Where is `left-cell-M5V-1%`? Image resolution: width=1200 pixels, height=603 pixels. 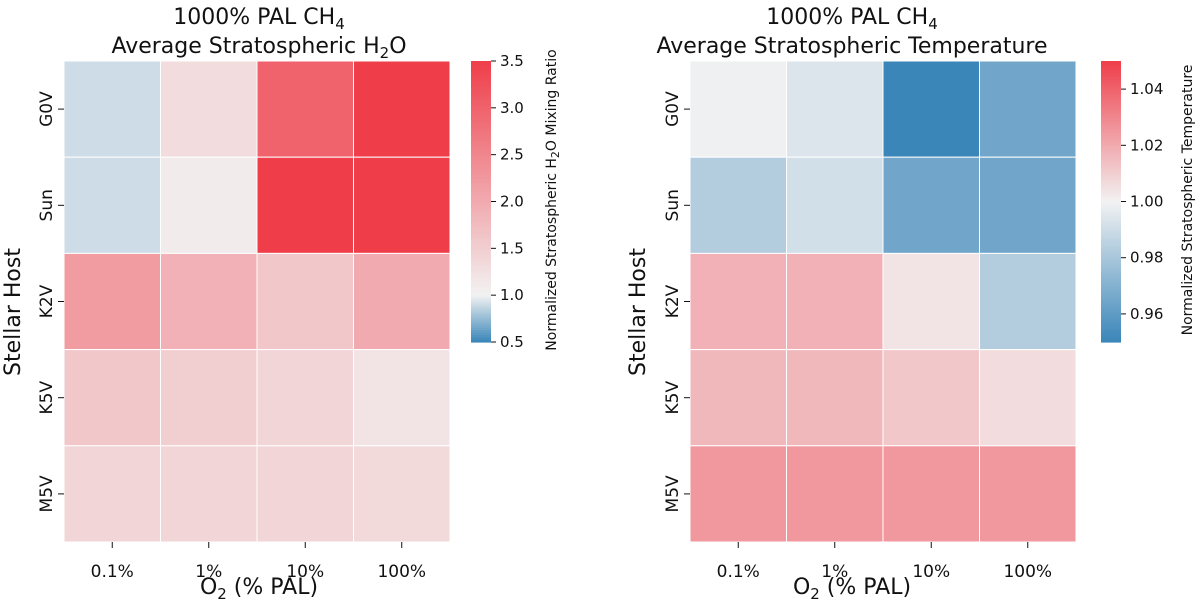 left-cell-M5V-1% is located at coordinates (209, 494).